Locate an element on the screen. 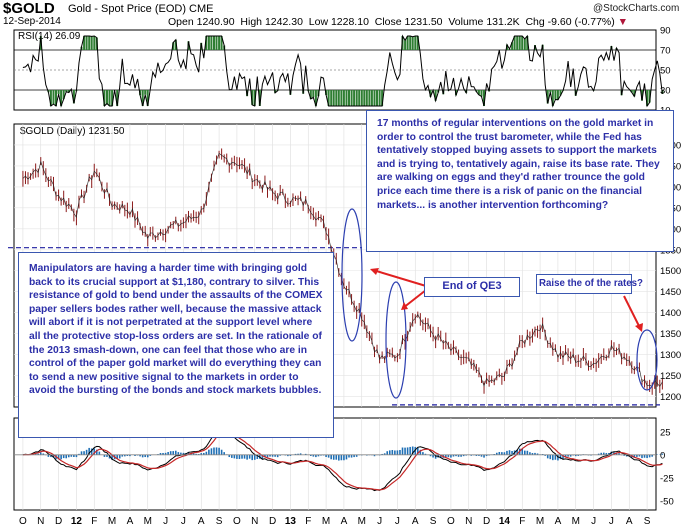 The width and height of the screenshot is (700, 530). price-tick-label: 1400 is located at coordinates (670, 313).